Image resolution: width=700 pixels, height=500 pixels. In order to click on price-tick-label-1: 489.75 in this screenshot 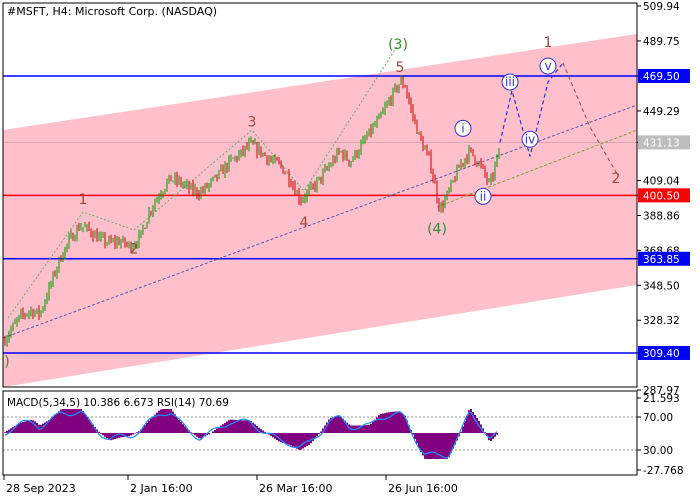, I will do `click(661, 42)`.